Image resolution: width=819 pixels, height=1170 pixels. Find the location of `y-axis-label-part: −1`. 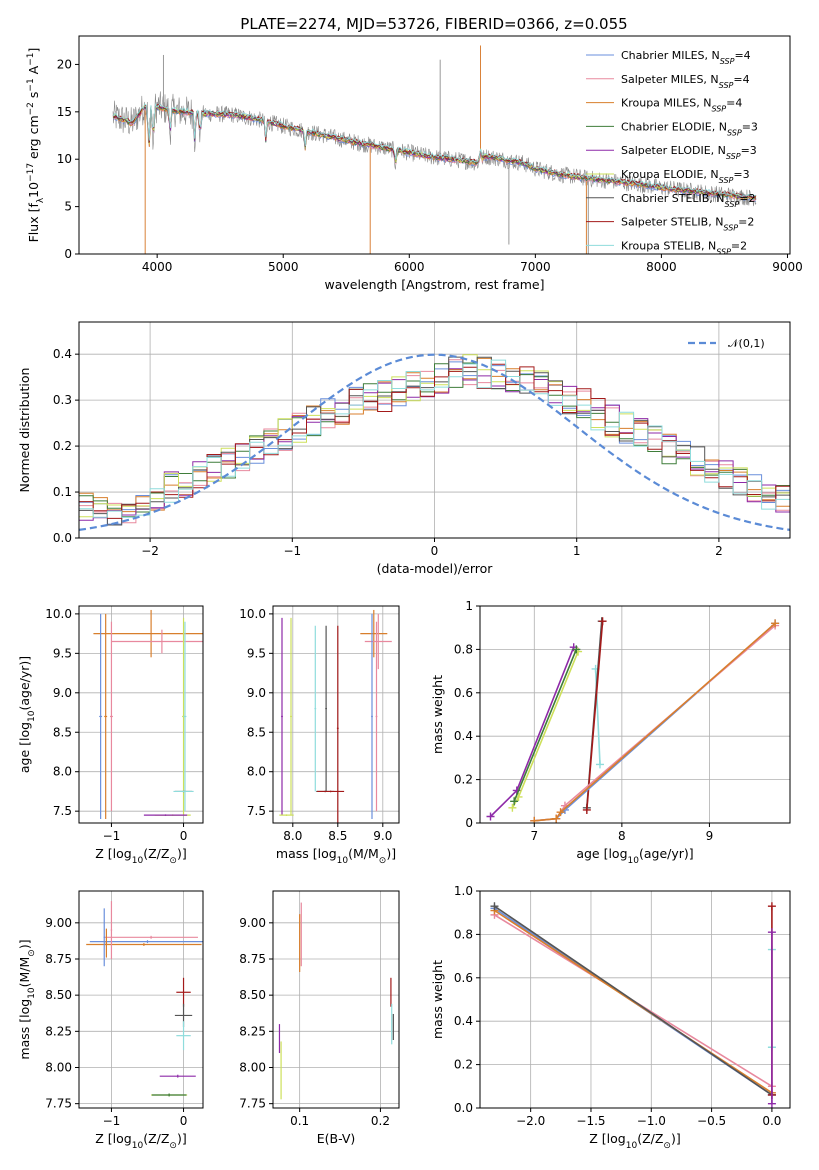

y-axis-label-part: −1 is located at coordinates (31, 84).